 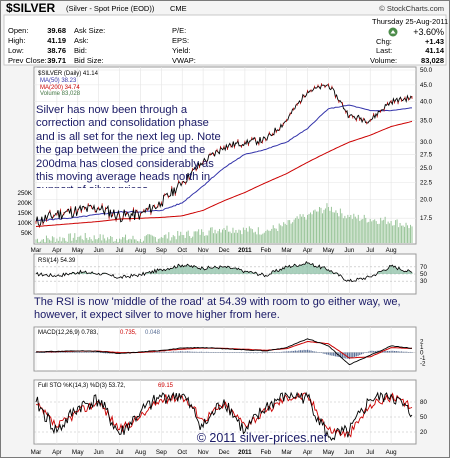 What do you see at coordinates (392, 250) in the screenshot?
I see `x-tick-label: Aug` at bounding box center [392, 250].